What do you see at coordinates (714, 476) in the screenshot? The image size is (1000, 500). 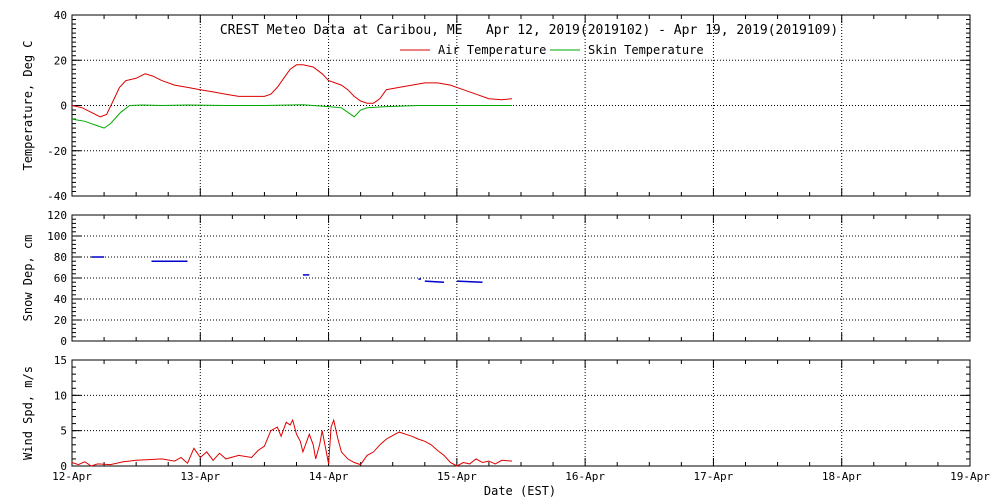 I see `x-tick-label: 17-Apr` at bounding box center [714, 476].